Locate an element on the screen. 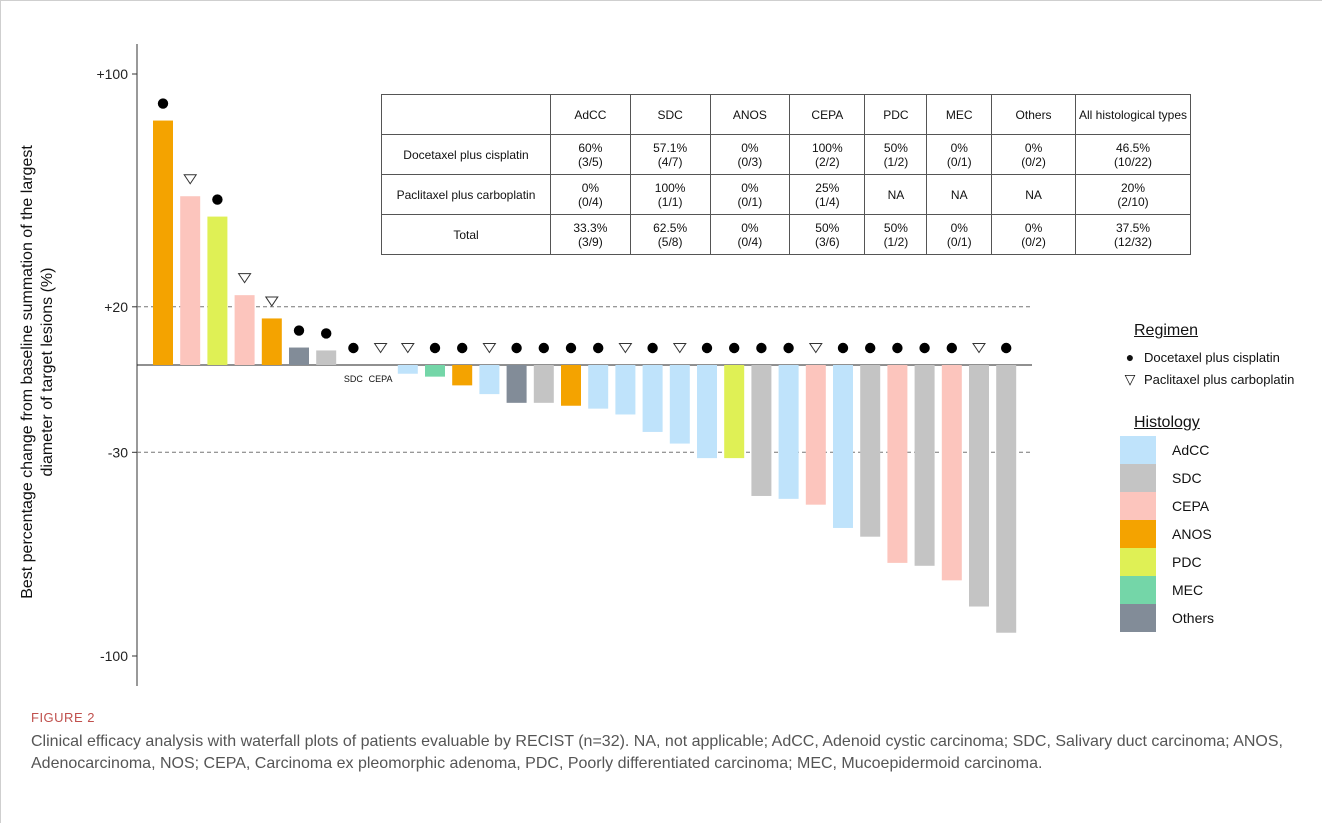  regimen-legend-title: Regimen is located at coordinates (1166, 330).